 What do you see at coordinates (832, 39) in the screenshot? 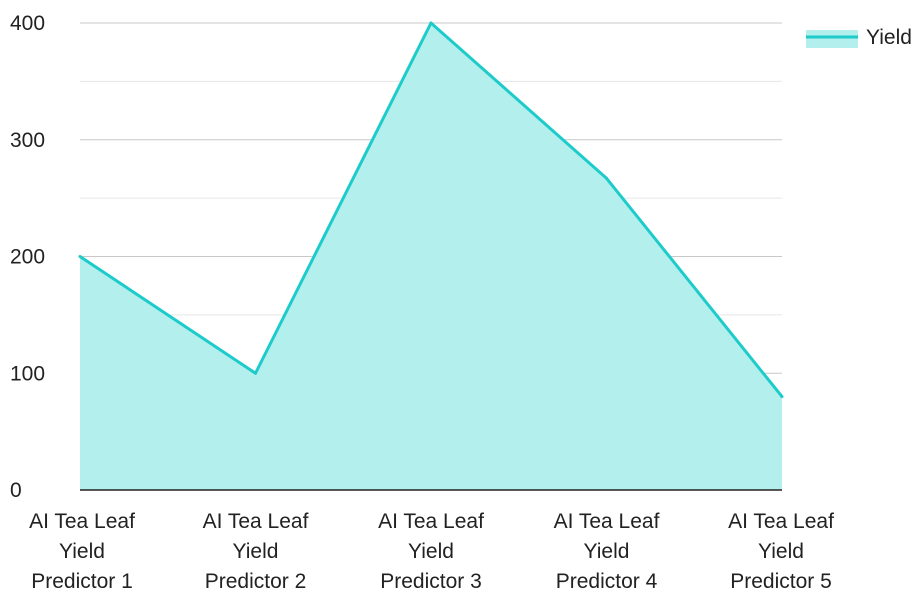
I see `legend-swatch-fill` at bounding box center [832, 39].